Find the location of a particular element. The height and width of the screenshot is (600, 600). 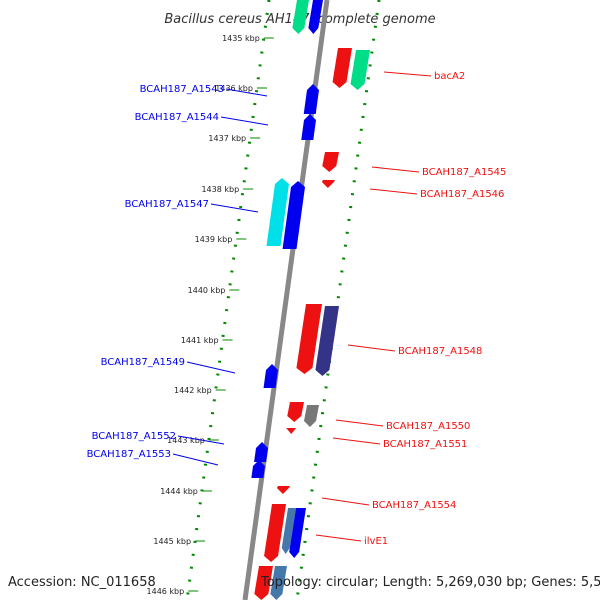

gene-label-left: BCAH187_A1547 is located at coordinates (167, 204).